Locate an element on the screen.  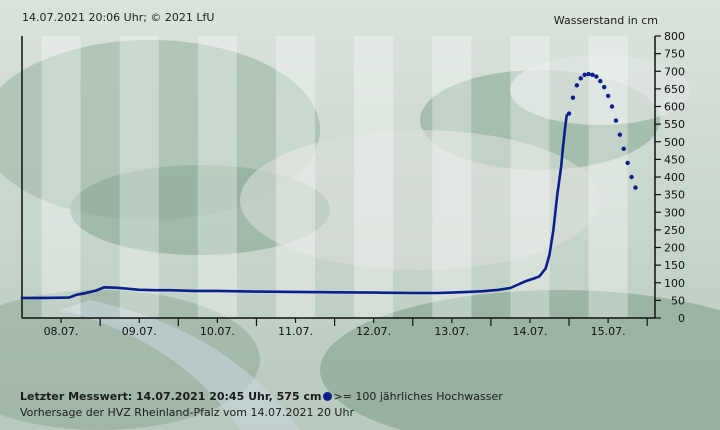
y-tick-label: 100 is located at coordinates (674, 283).